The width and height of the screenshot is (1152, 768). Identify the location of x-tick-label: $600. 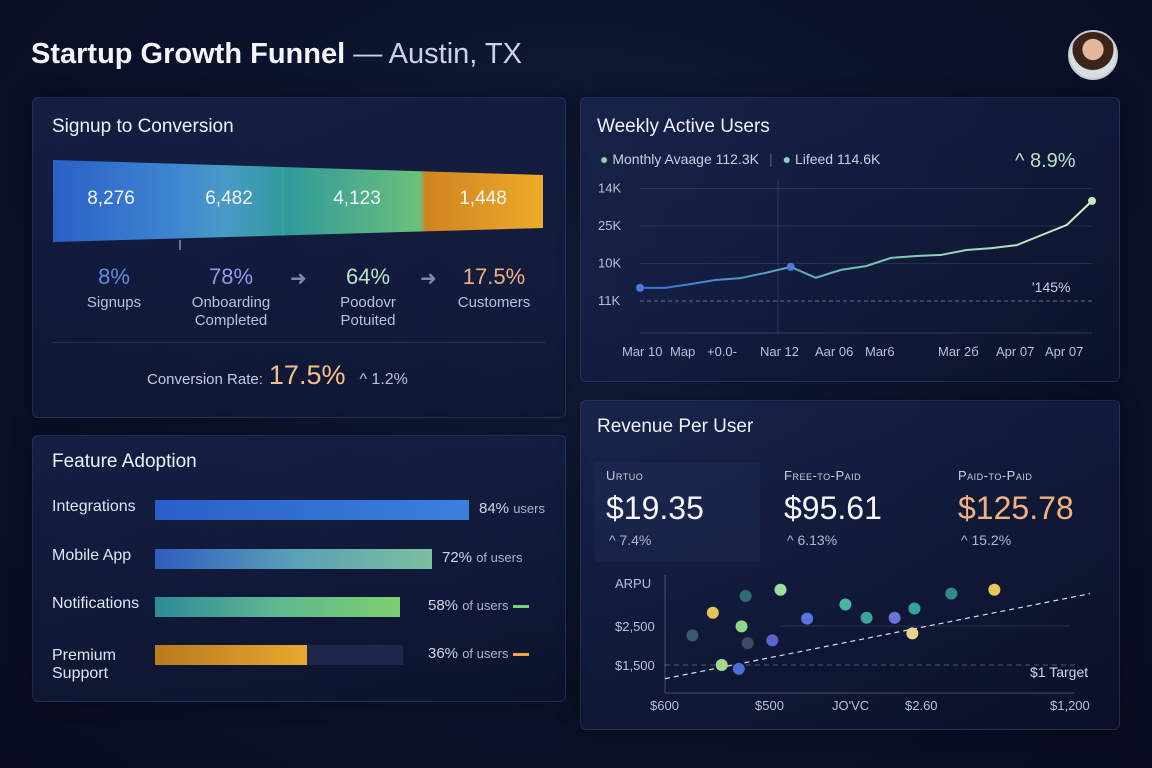
(664, 705).